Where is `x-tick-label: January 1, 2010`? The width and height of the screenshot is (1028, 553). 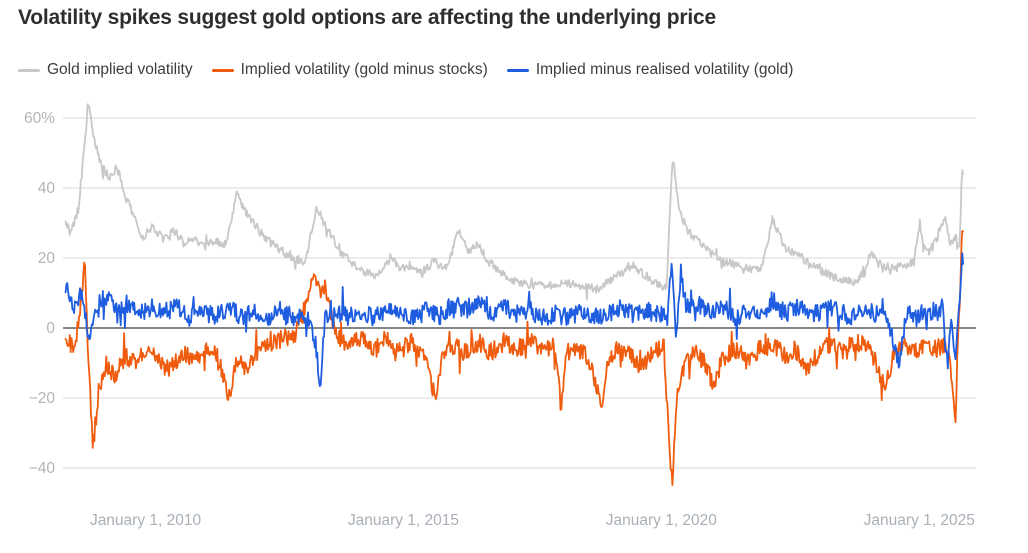 x-tick-label: January 1, 2010 is located at coordinates (146, 520).